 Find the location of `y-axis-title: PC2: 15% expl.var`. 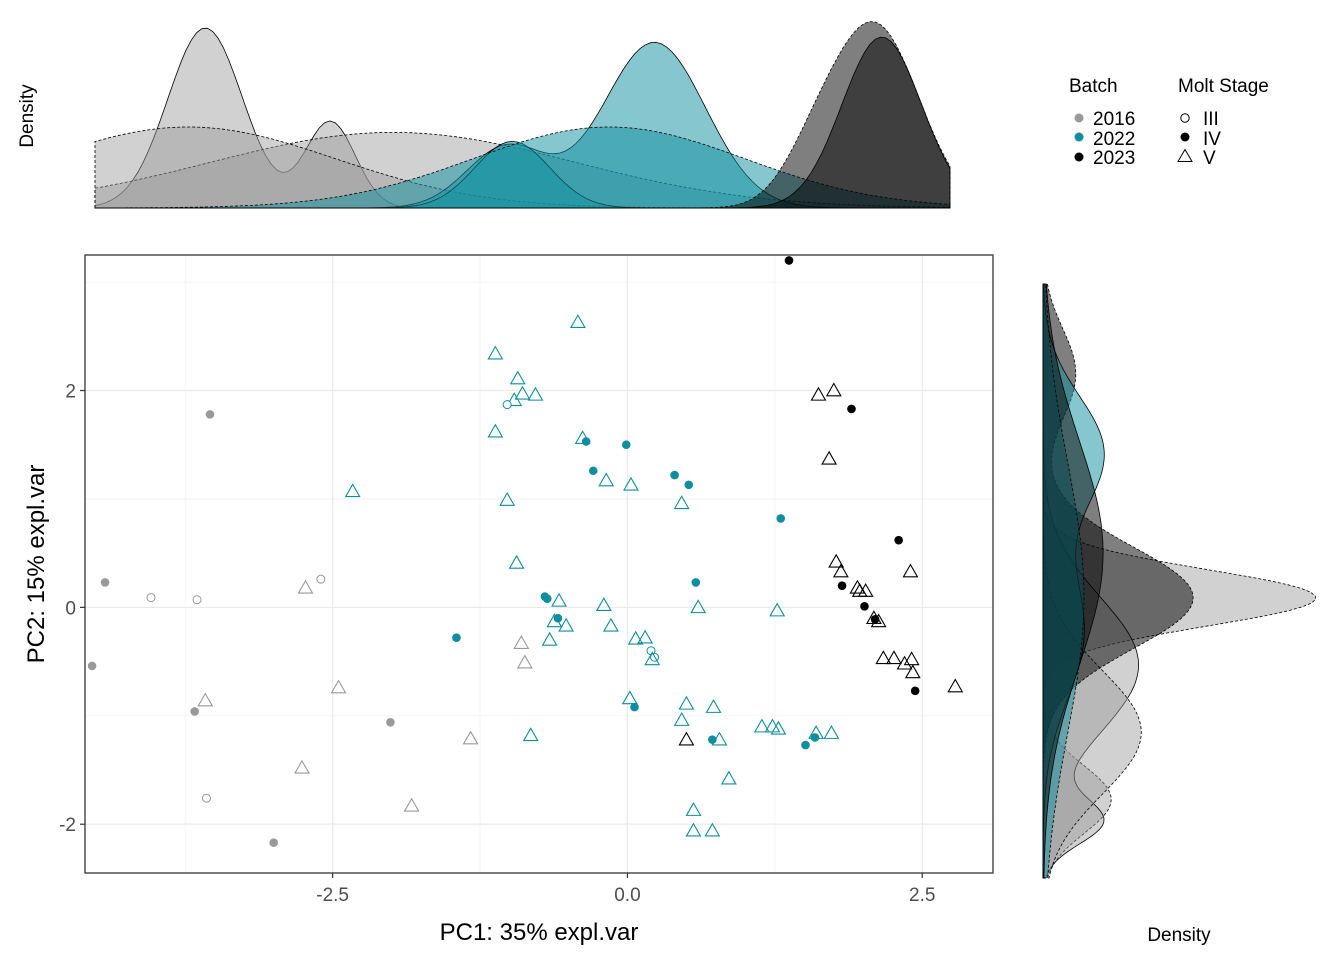

y-axis-title: PC2: 15% expl.var is located at coordinates (36, 564).